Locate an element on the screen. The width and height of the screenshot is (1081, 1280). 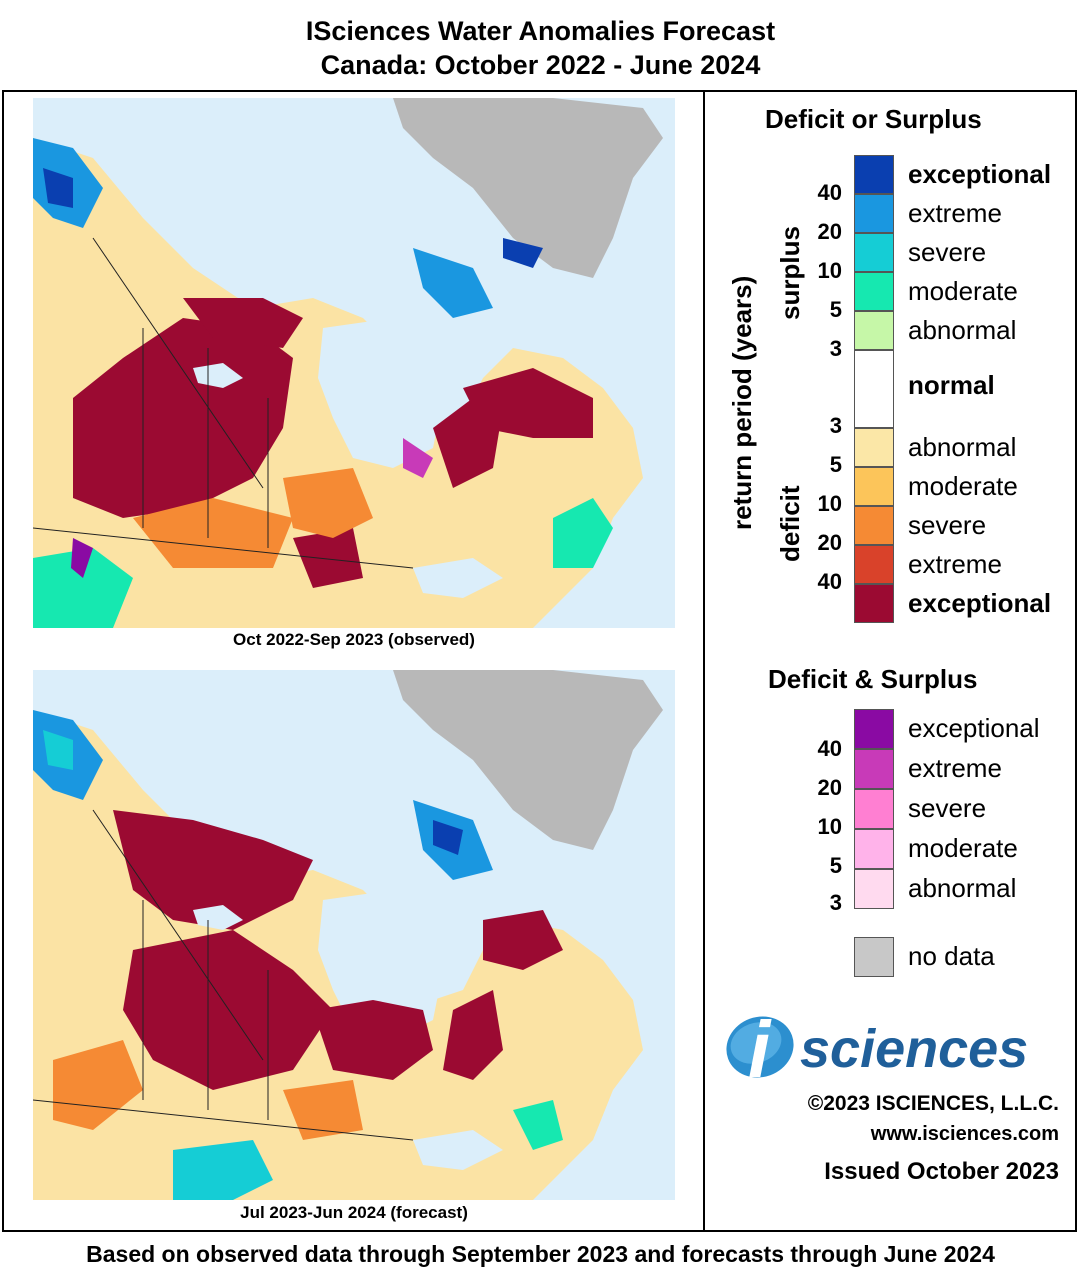
legend-tick-combined: 40 is located at coordinates (829, 748).